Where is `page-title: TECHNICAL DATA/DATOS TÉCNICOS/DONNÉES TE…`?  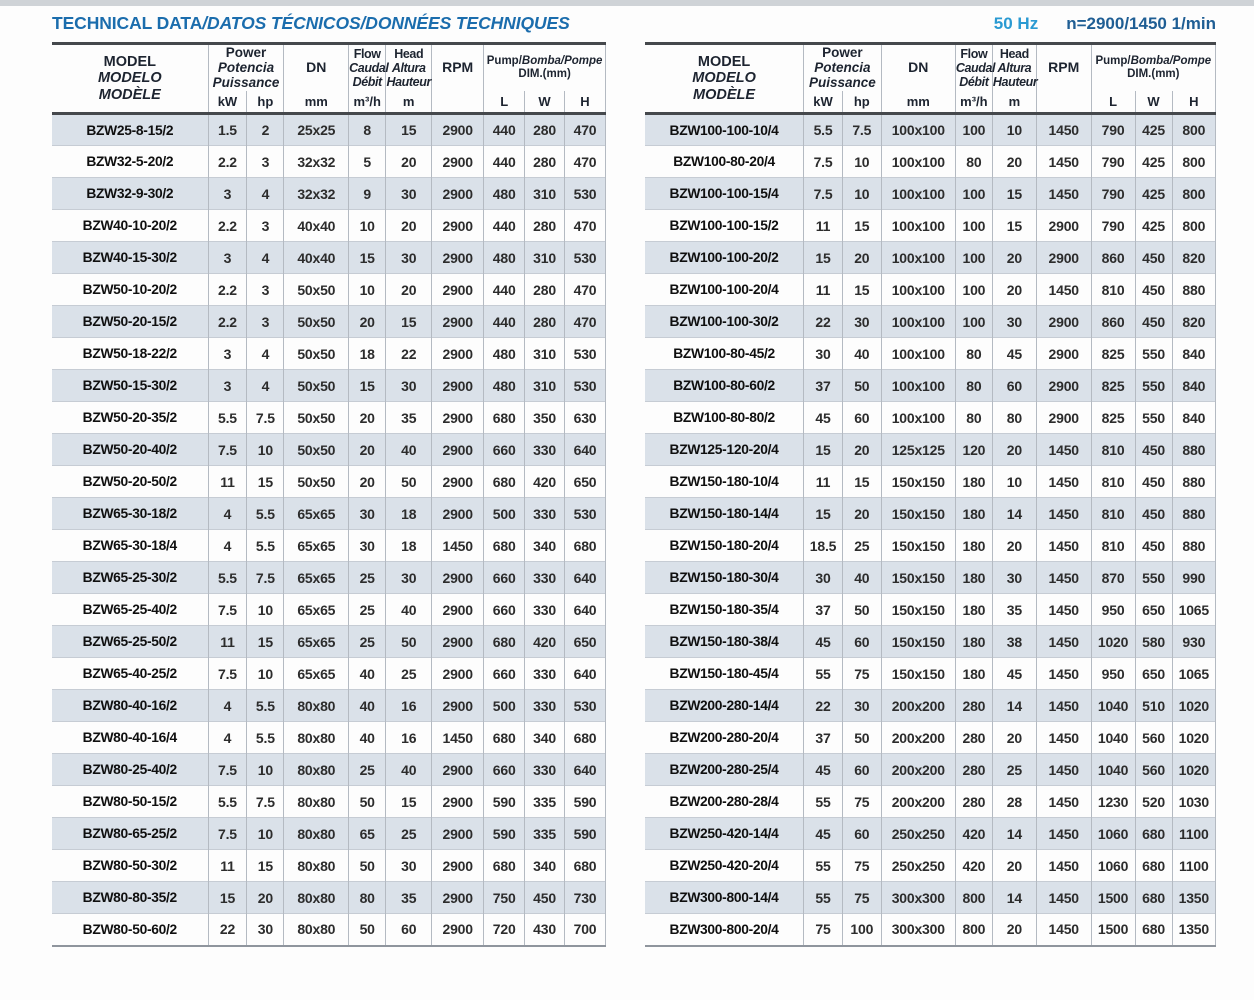 page-title: TECHNICAL DATA/DATOS TÉCNICOS/DONNÉES TE… is located at coordinates (311, 23).